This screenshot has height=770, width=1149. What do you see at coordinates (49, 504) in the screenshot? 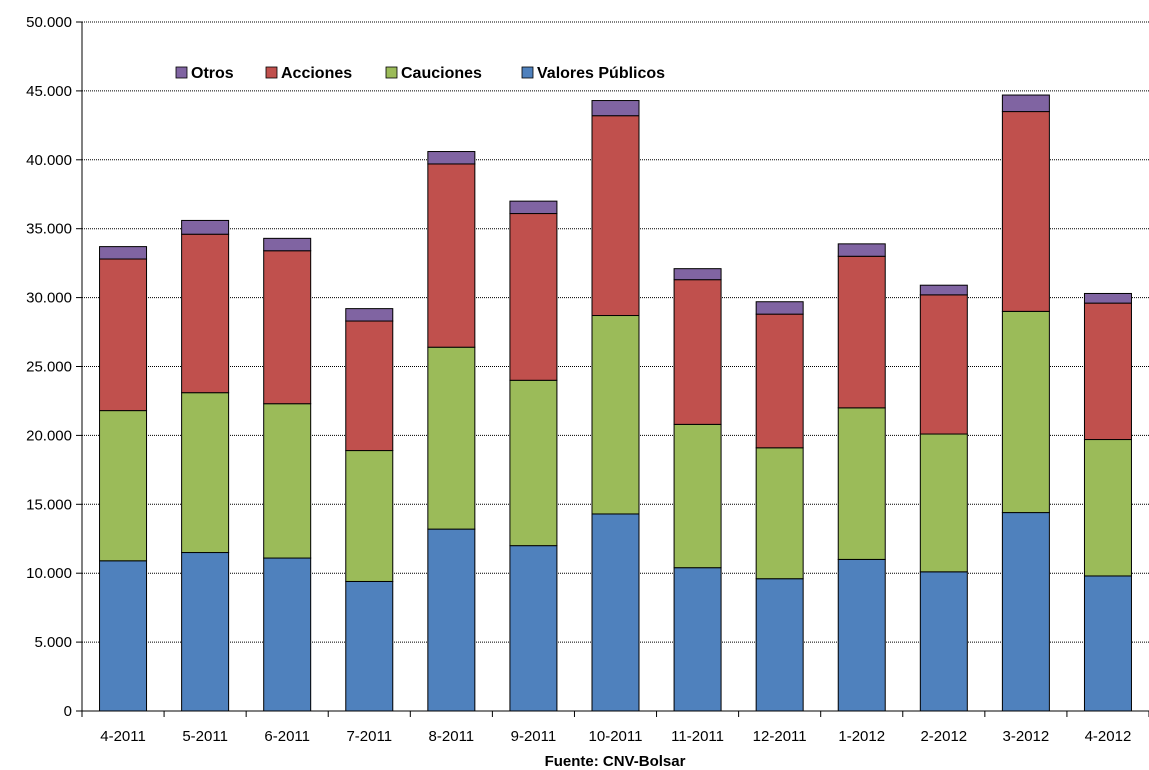
I see `y-tick-label: 15.000` at bounding box center [49, 504].